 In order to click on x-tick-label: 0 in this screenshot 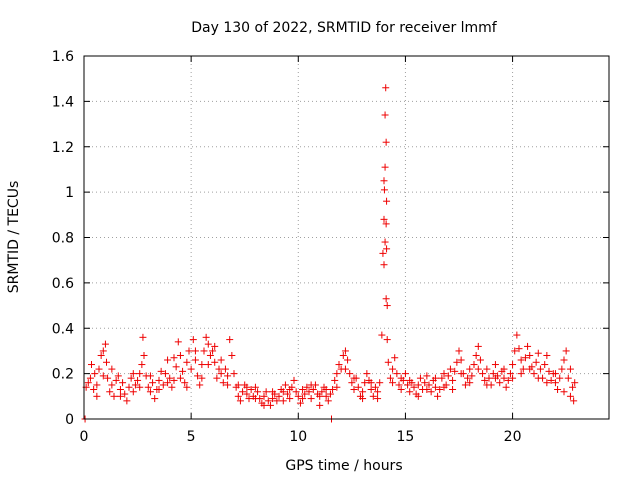, I will do `click(84, 437)`.